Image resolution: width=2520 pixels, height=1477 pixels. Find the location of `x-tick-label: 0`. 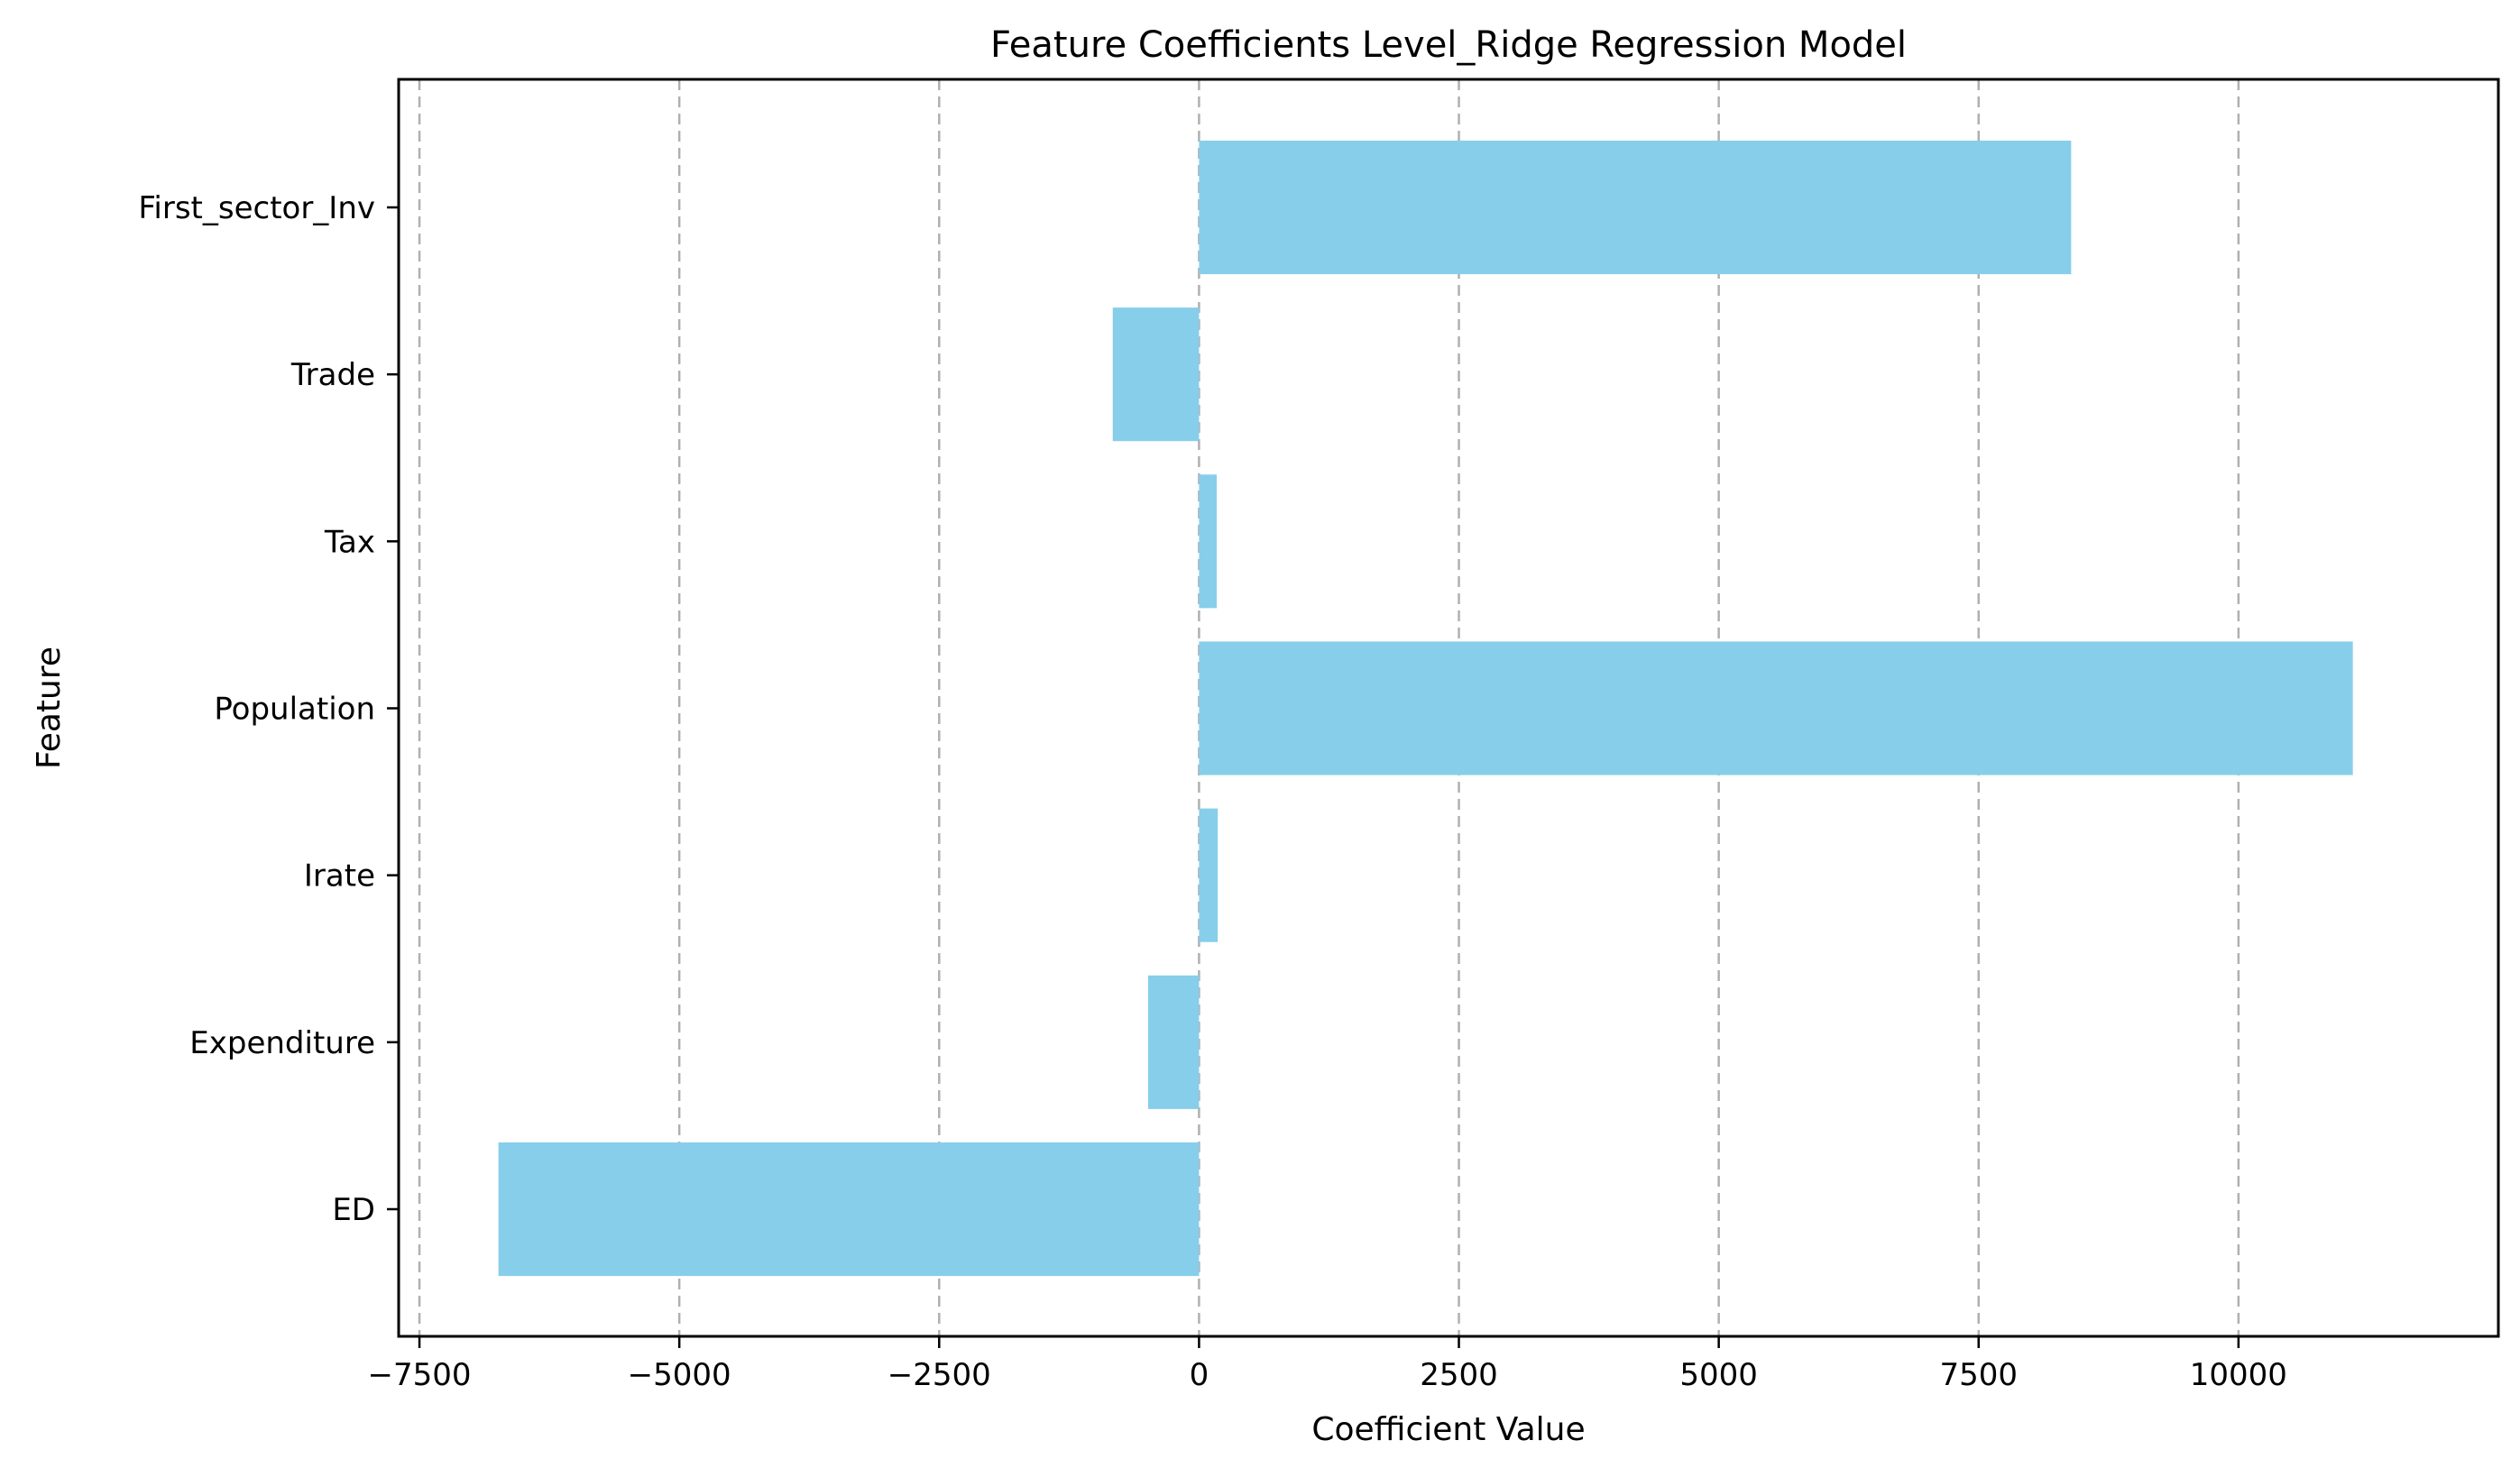

x-tick-label: 0 is located at coordinates (1199, 1375).